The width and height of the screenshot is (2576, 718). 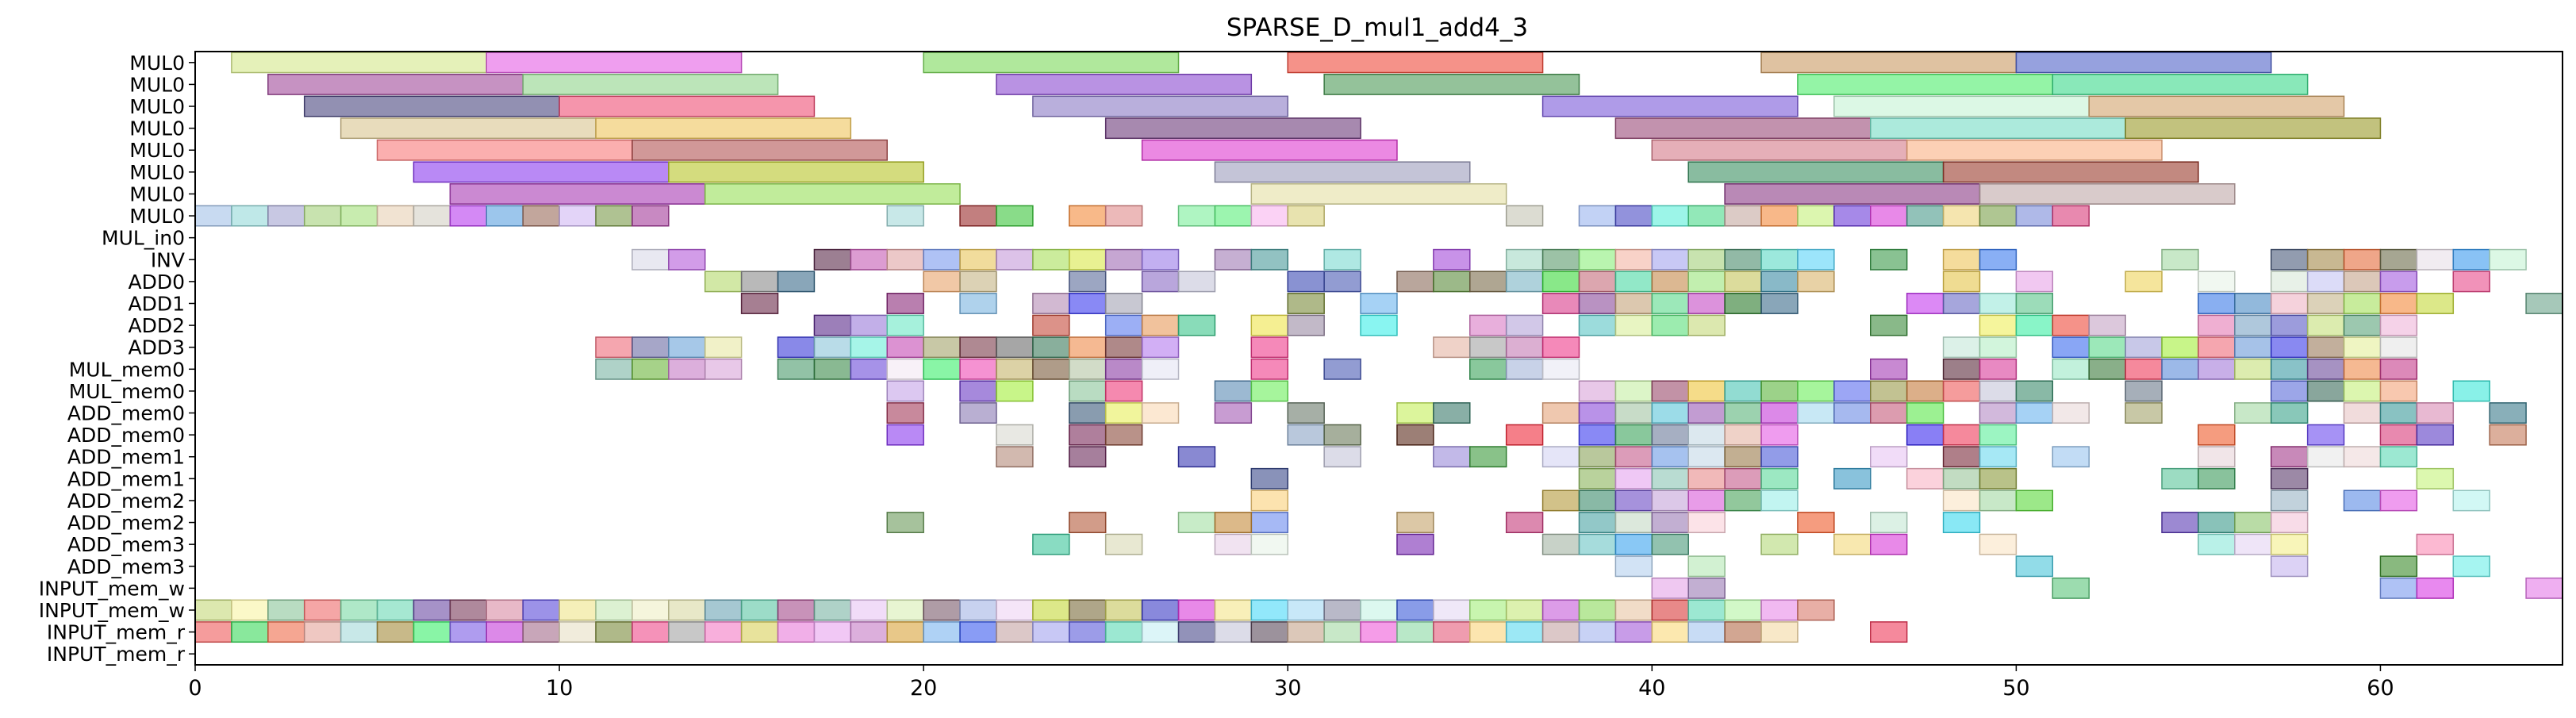 I want to click on x-axis: 0 10 20 30 40 50 60, so click(x=1291, y=683).